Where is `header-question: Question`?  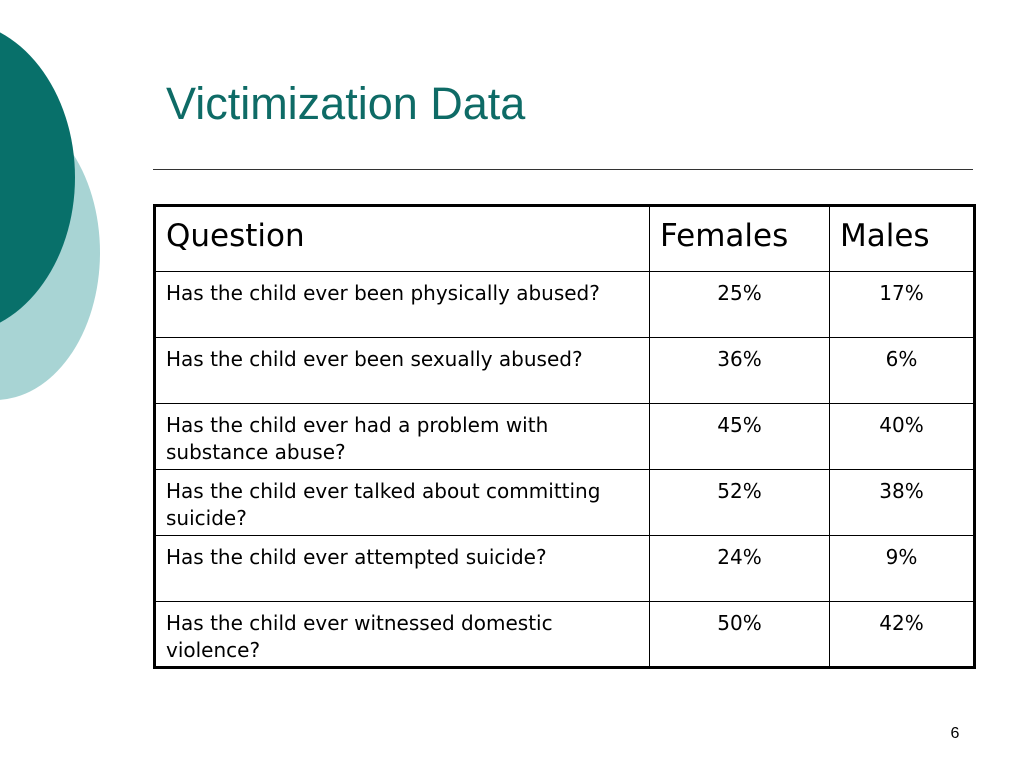
header-question: Question is located at coordinates (402, 238).